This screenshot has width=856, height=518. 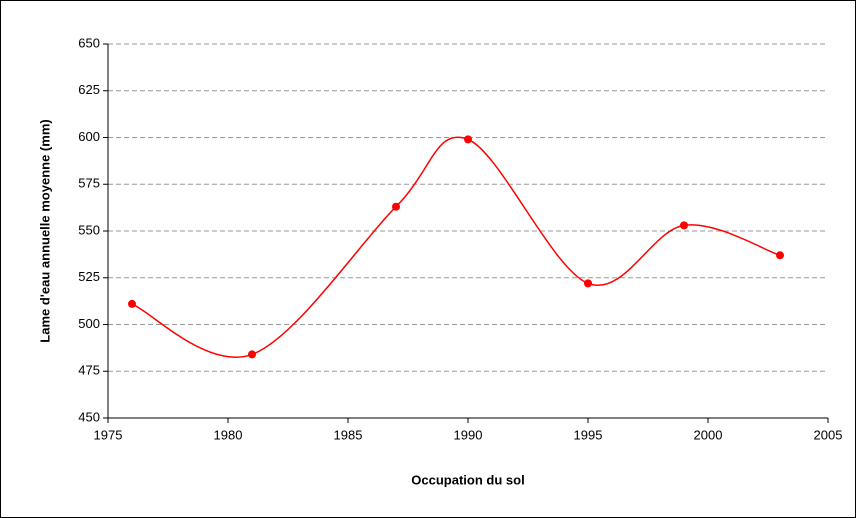 I want to click on y-tick-label: 525, so click(x=89, y=276).